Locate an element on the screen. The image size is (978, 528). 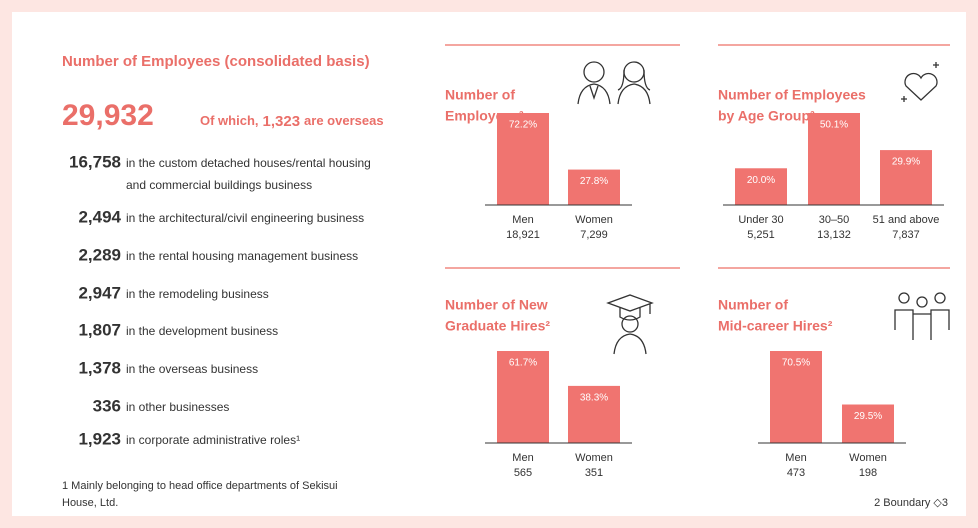
row-number: 1,378 is located at coordinates (99, 367).